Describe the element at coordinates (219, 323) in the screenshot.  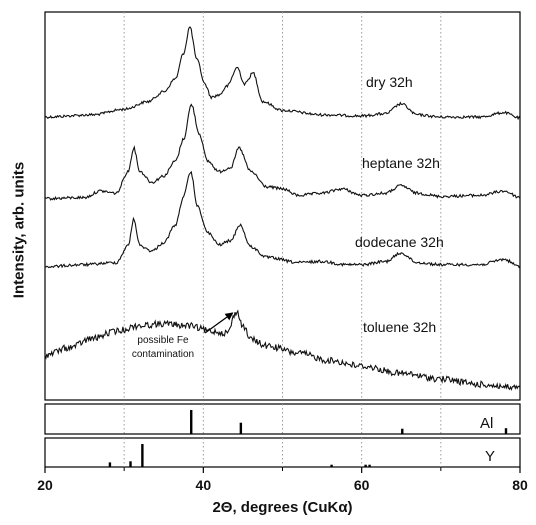
I see `annotation-arrow` at that location.